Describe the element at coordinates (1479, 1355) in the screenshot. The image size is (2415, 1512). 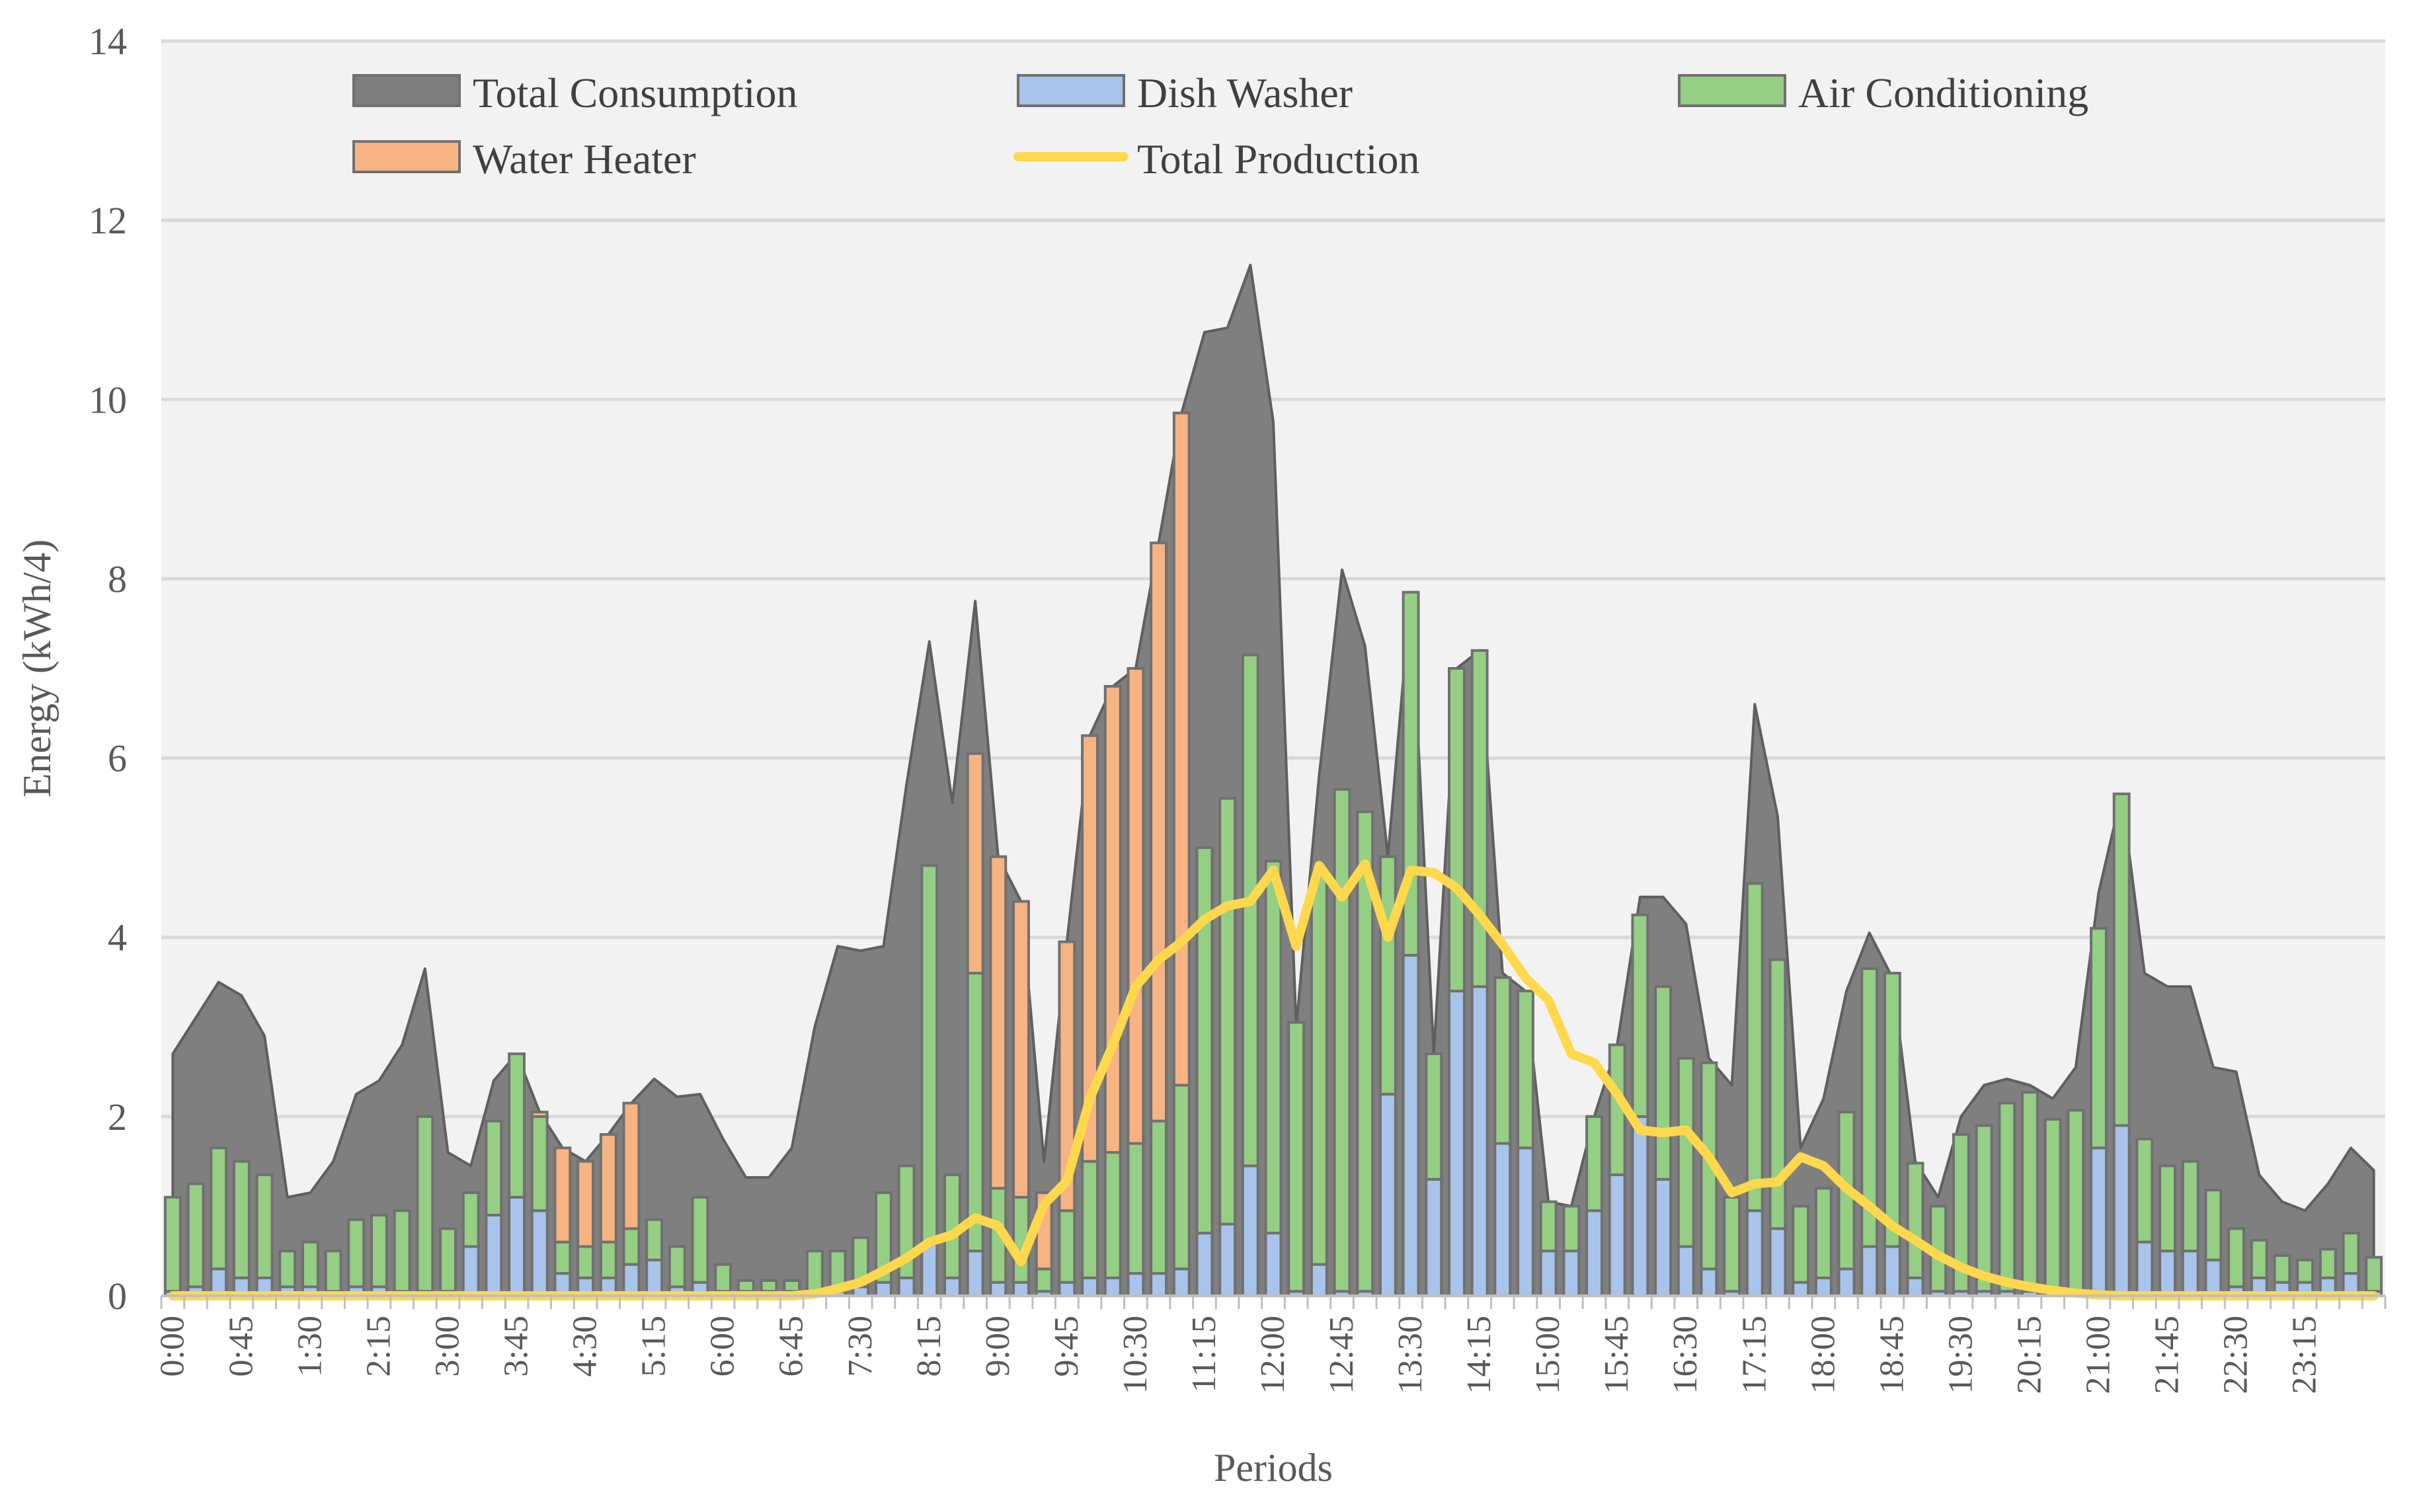
I see `x-tick-label: 14:15` at that location.